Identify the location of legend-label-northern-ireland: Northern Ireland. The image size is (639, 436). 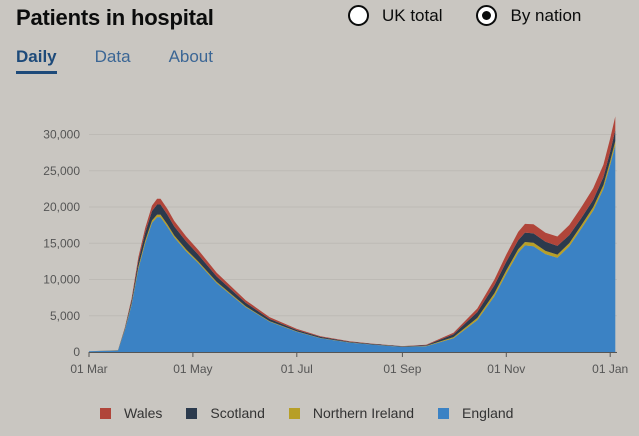
(363, 413).